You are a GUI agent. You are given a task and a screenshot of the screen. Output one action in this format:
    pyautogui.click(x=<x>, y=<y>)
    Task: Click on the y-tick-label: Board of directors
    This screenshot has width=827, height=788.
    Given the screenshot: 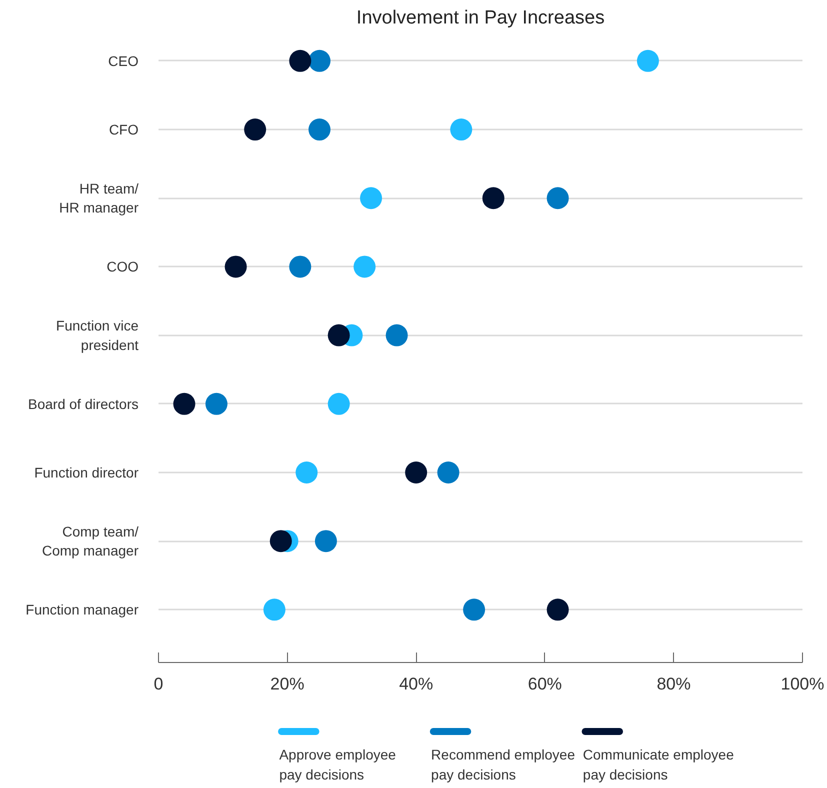 What is the action you would take?
    pyautogui.click(x=83, y=404)
    